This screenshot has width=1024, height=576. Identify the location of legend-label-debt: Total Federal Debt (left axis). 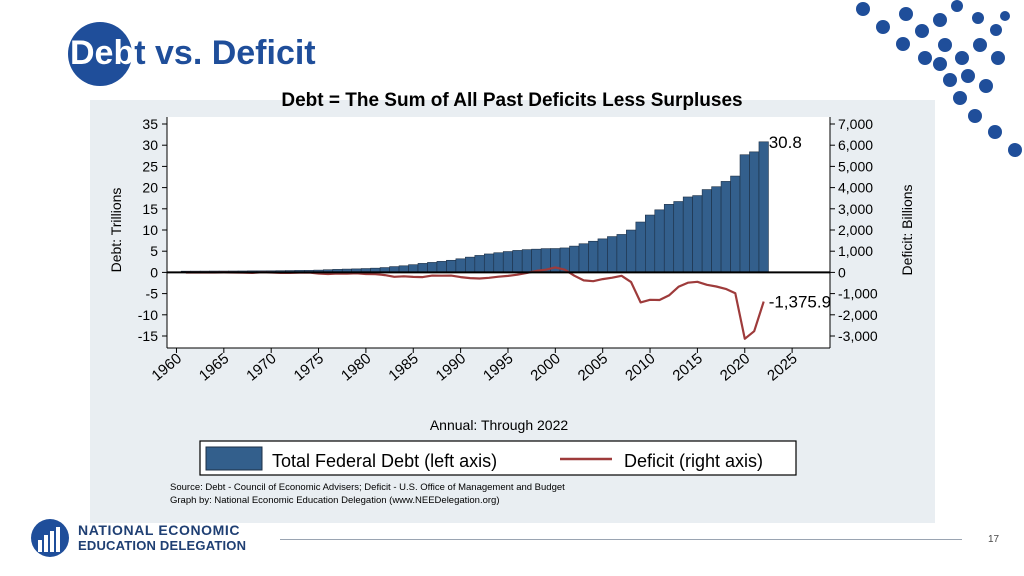
(384, 461).